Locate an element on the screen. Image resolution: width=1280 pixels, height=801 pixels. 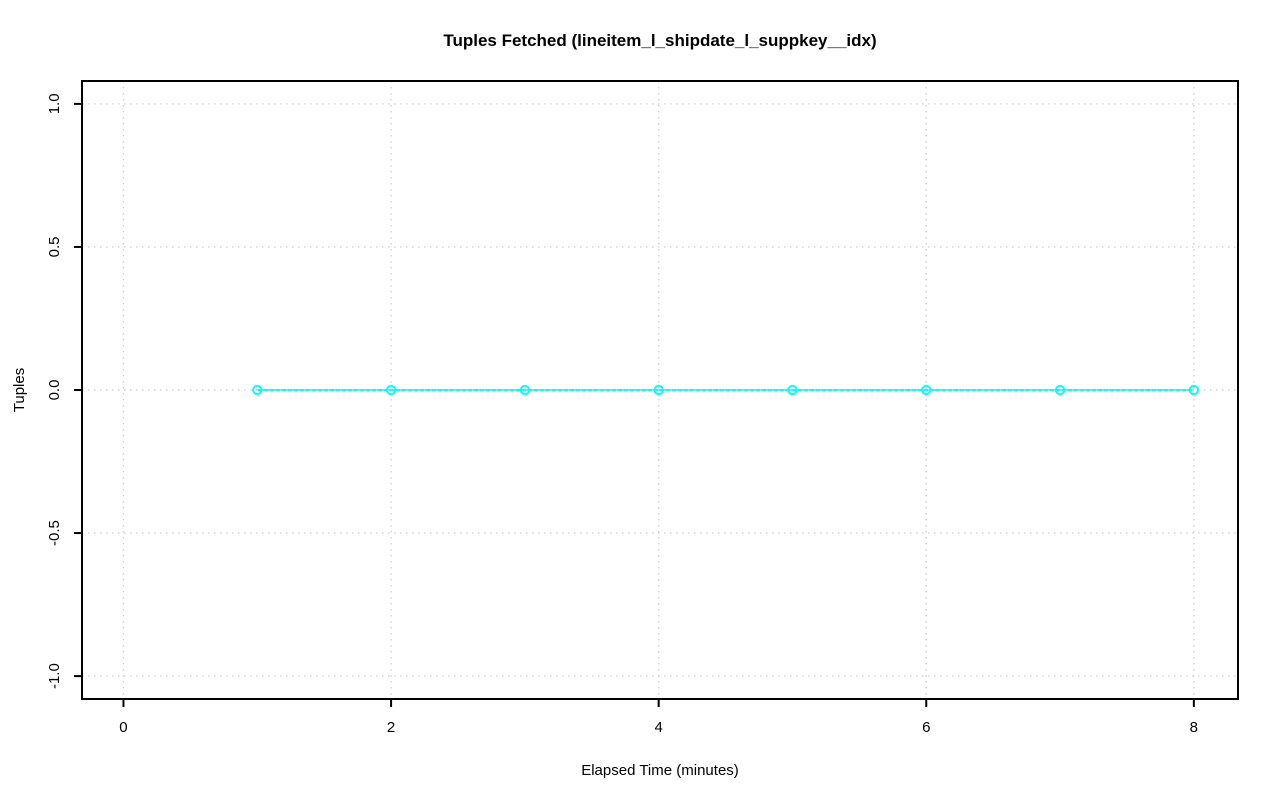
x-tick-label: 4 is located at coordinates (658, 727).